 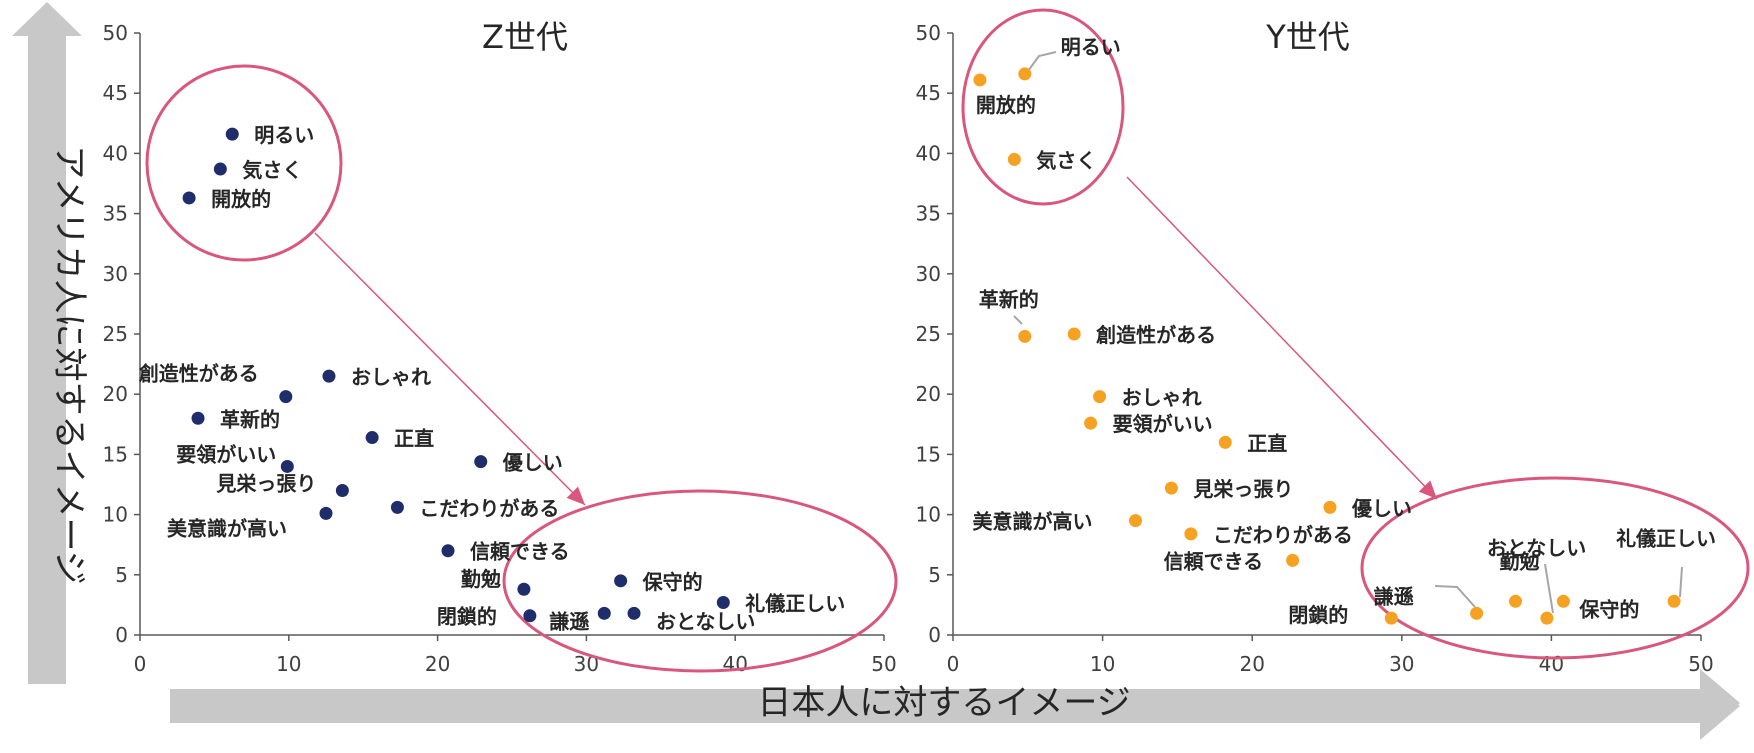 I want to click on y-tick-label: 35, so click(x=115, y=214).